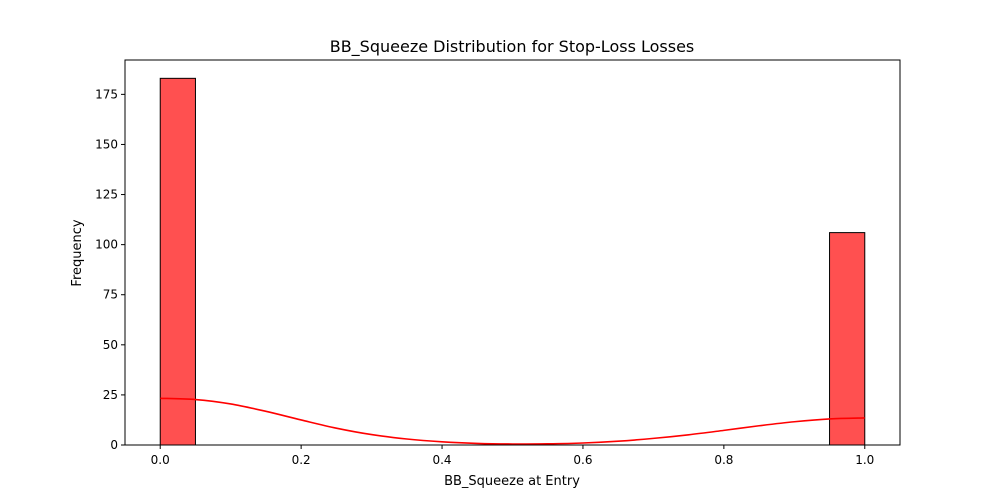 The image size is (1000, 504). Describe the element at coordinates (301, 460) in the screenshot. I see `x-tick-label: 0.2` at that location.